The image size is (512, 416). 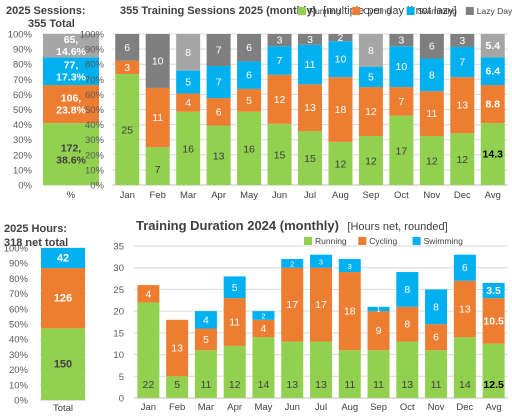 I want to click on x-tick-label: Oct, so click(x=407, y=407).